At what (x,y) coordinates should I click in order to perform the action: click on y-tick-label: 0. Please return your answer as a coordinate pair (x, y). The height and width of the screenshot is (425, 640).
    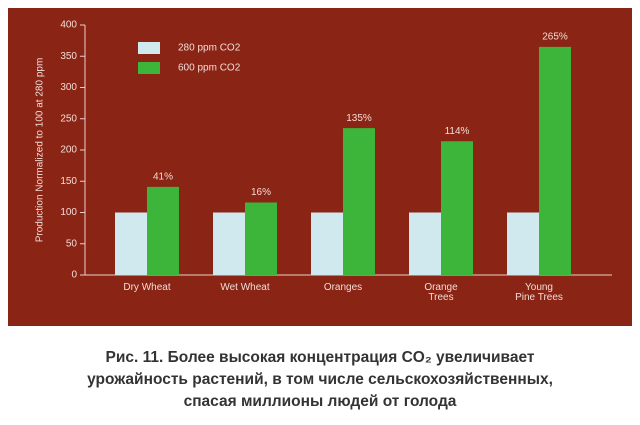
    Looking at the image, I should click on (74, 275).